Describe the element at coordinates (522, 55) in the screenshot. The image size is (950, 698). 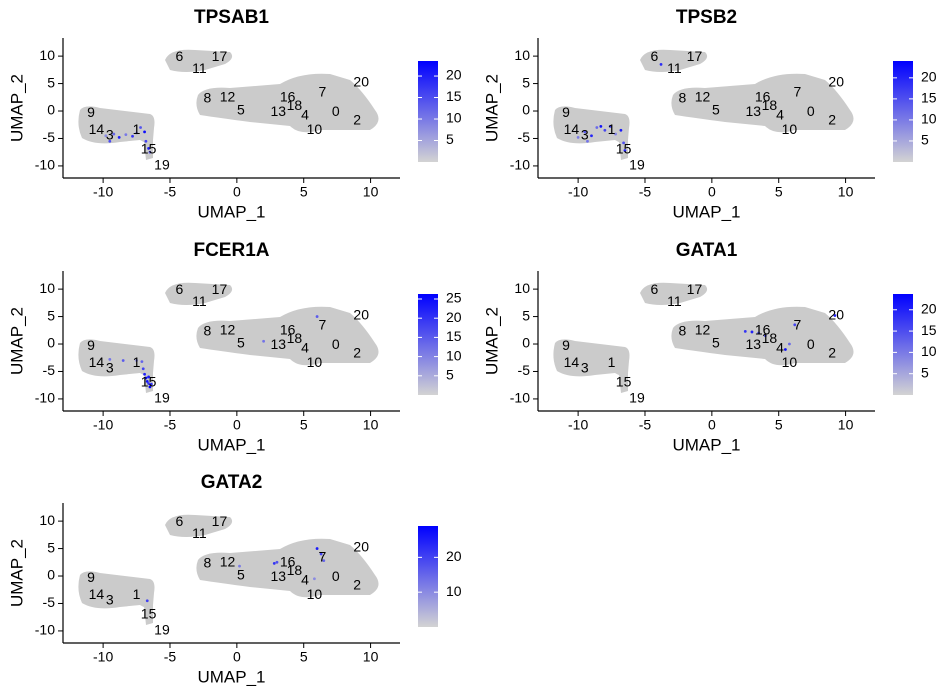
I see `y-tick-label: 10` at that location.